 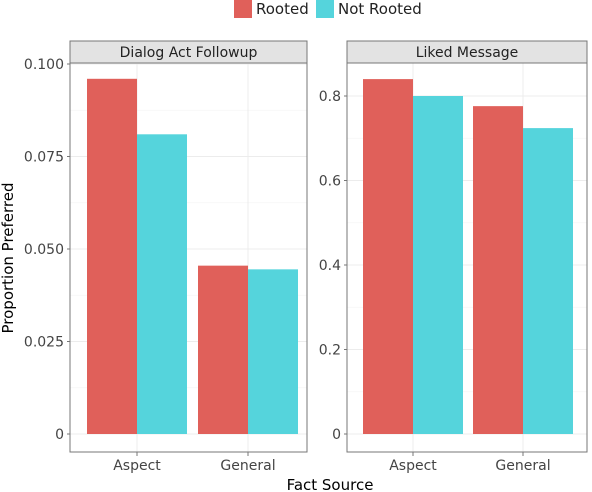 What do you see at coordinates (330, 484) in the screenshot?
I see `x-axis-title: Fact Source` at bounding box center [330, 484].